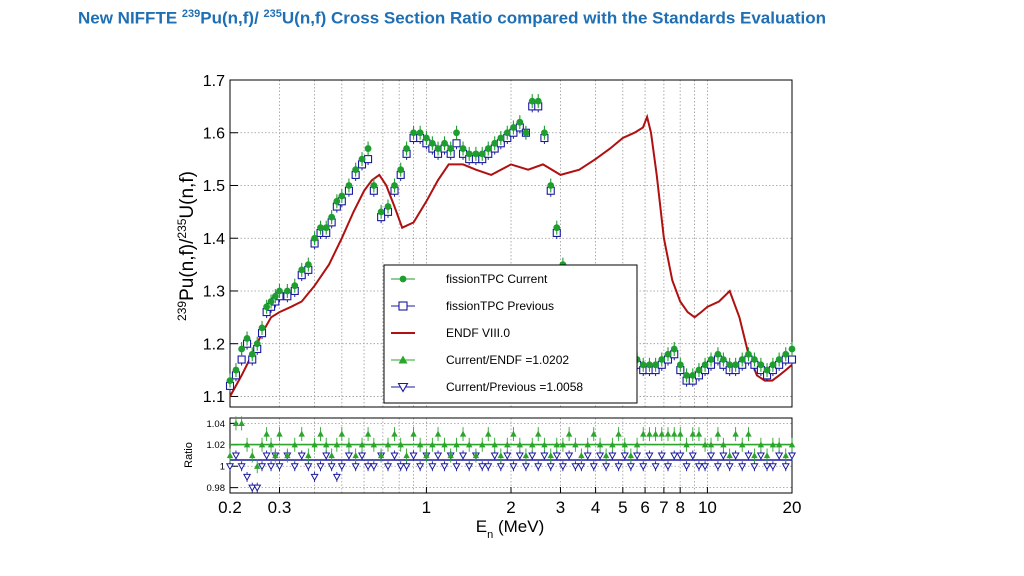 The image size is (1024, 576). I want to click on ylabel-sup-2: 235, so click(182, 228).